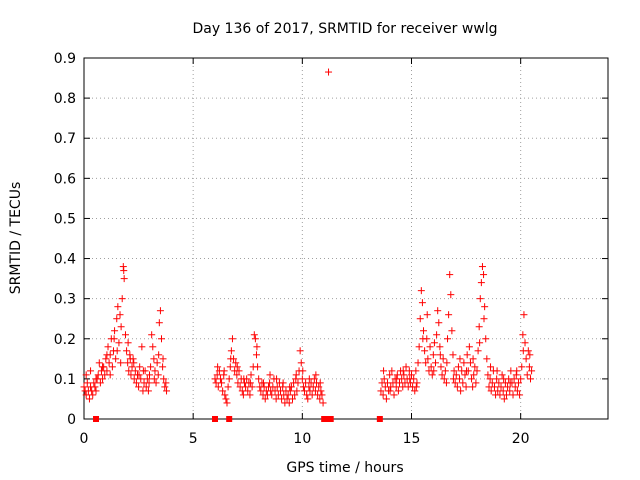 The width and height of the screenshot is (640, 480). I want to click on y-tick-labels: 0 0.1 0.2 0.3 0.4 0.5 0.6 0.7 0.8 0.9, so click(65, 239).